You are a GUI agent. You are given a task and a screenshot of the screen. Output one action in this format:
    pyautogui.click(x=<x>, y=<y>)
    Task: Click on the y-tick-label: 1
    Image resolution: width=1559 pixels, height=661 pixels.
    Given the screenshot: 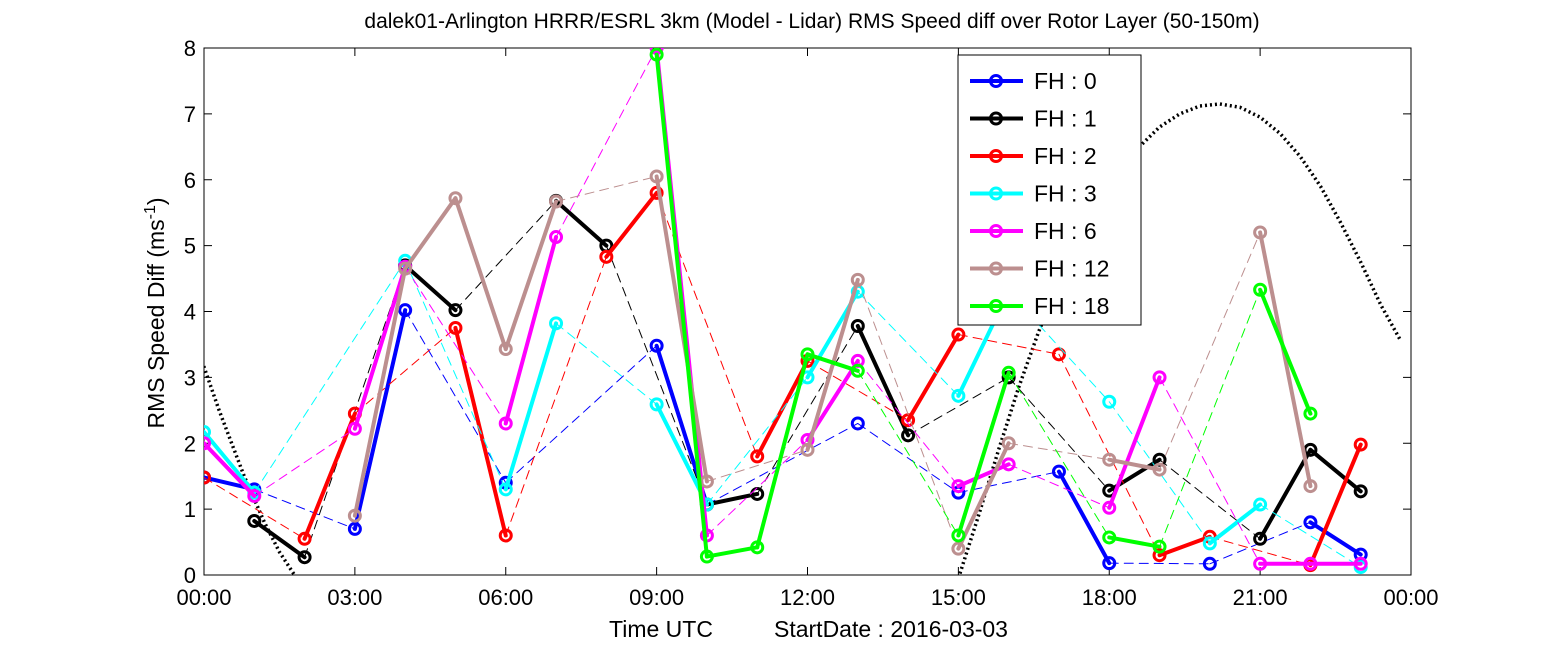 What is the action you would take?
    pyautogui.click(x=190, y=509)
    